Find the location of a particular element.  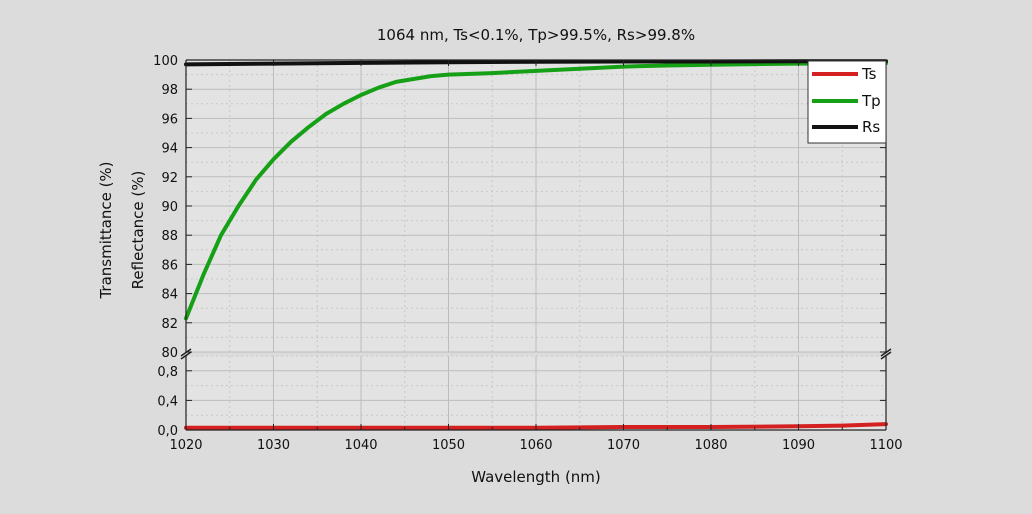

y-tick-label: 88 is located at coordinates (169, 236).